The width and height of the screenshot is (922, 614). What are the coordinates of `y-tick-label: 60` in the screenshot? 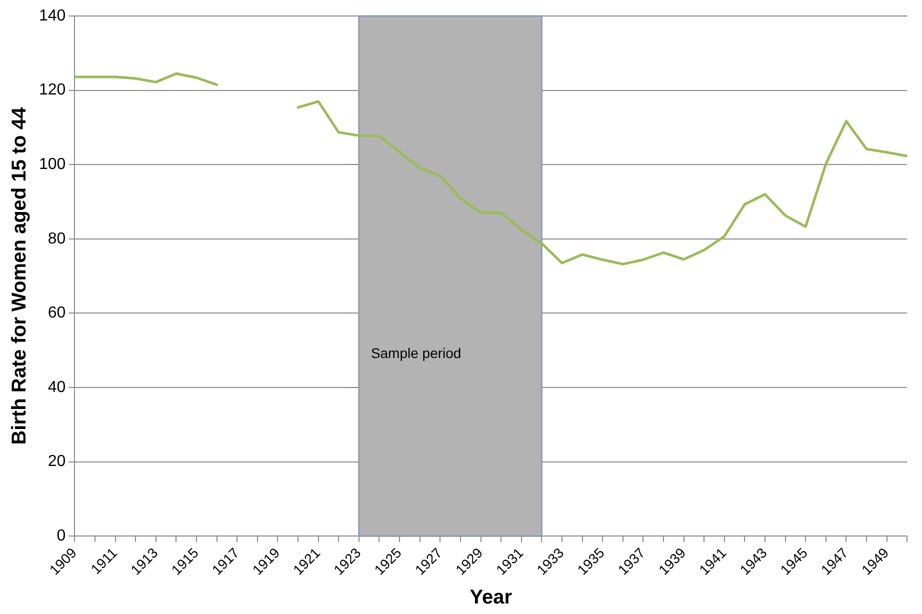 It's located at (57, 313).